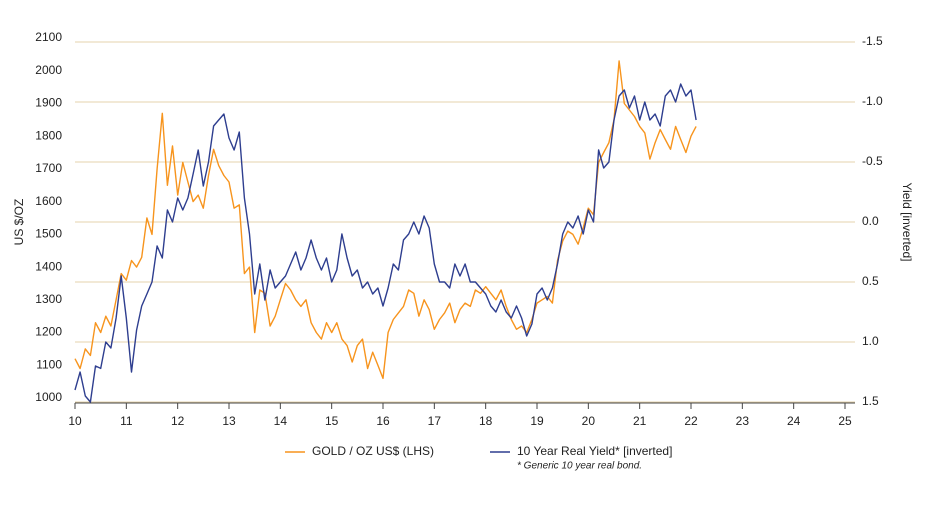  What do you see at coordinates (75, 421) in the screenshot?
I see `x-tick-label: 10` at bounding box center [75, 421].